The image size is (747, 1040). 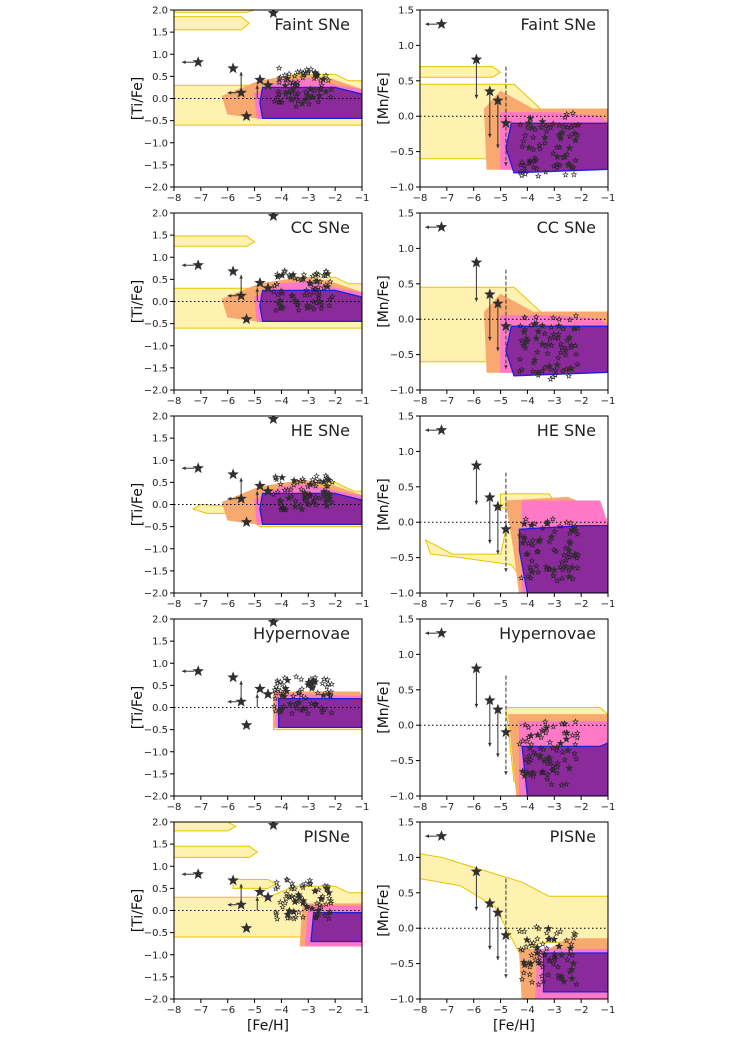 What do you see at coordinates (156, 977) in the screenshot?
I see `y-tick-label: −1.5` at bounding box center [156, 977].